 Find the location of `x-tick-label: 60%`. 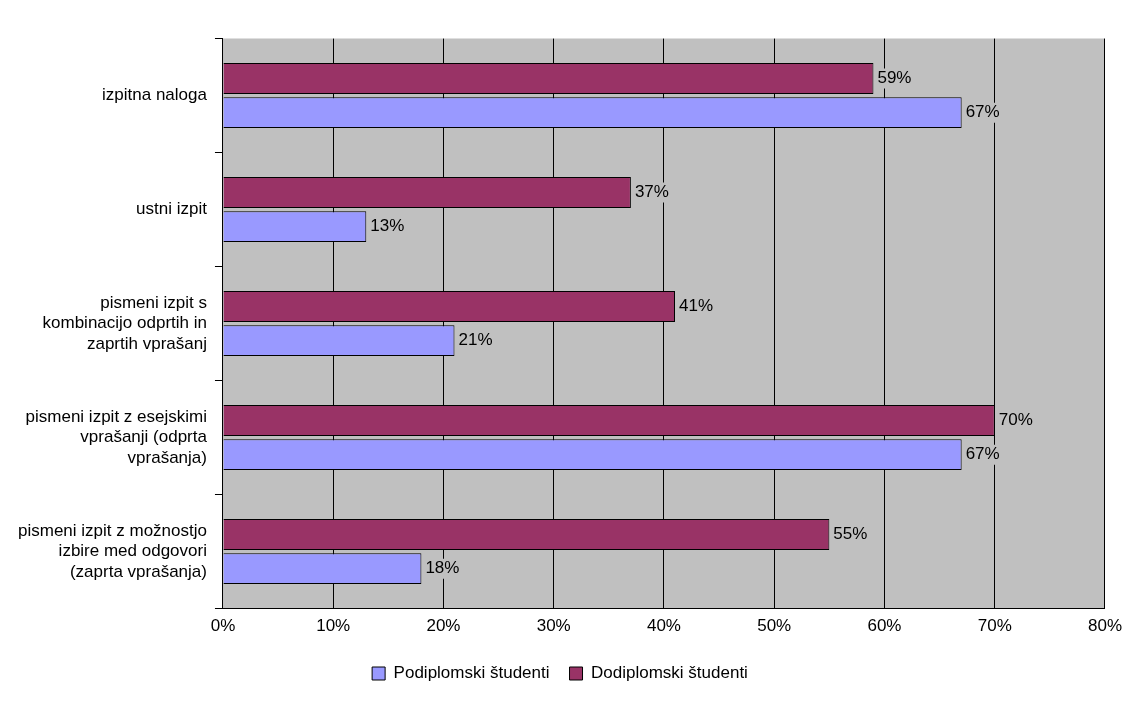

x-tick-label: 60% is located at coordinates (884, 626).